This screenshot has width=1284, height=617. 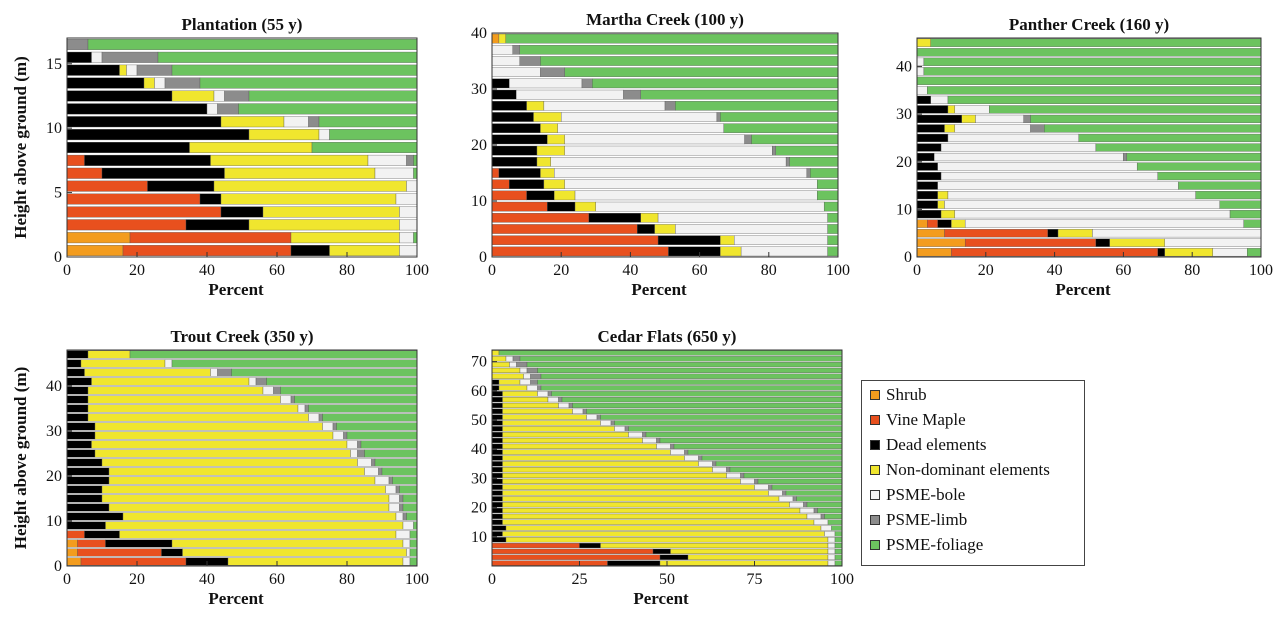 What do you see at coordinates (479, 391) in the screenshot?
I see `y-tick-label: 60` at bounding box center [479, 391].